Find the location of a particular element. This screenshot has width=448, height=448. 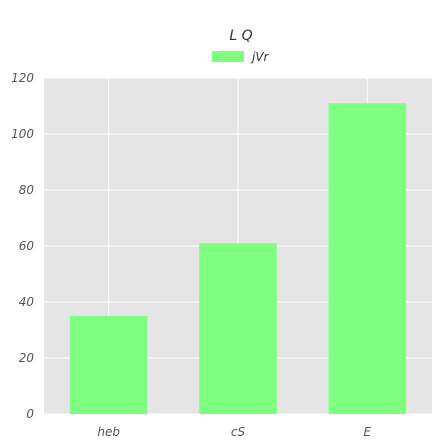

legend-label-jvr: jVr is located at coordinates (260, 57).